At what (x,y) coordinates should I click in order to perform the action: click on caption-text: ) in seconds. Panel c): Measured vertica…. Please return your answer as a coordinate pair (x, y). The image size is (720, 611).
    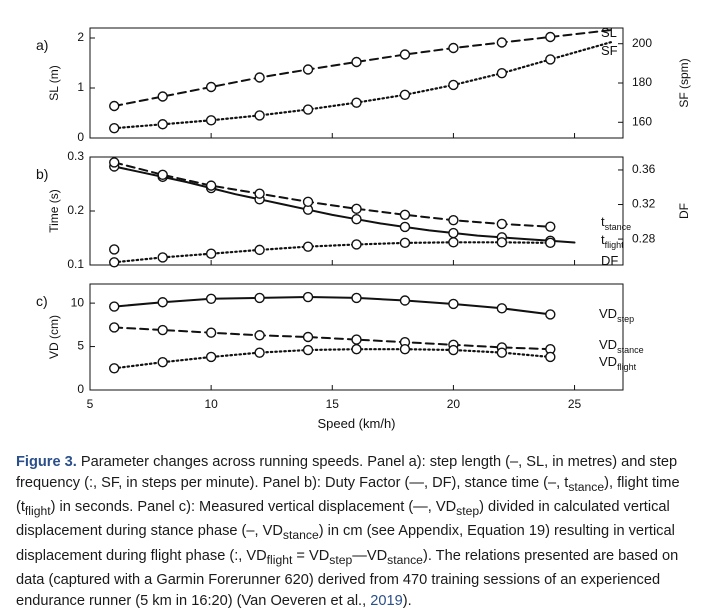
    Looking at the image, I should click on (253, 506).